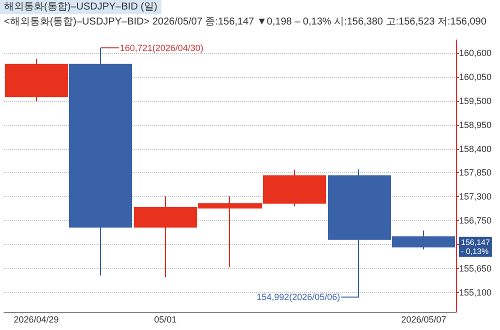  Describe the element at coordinates (475, 53) in the screenshot. I see `y-tick-label: 160,600` at that location.